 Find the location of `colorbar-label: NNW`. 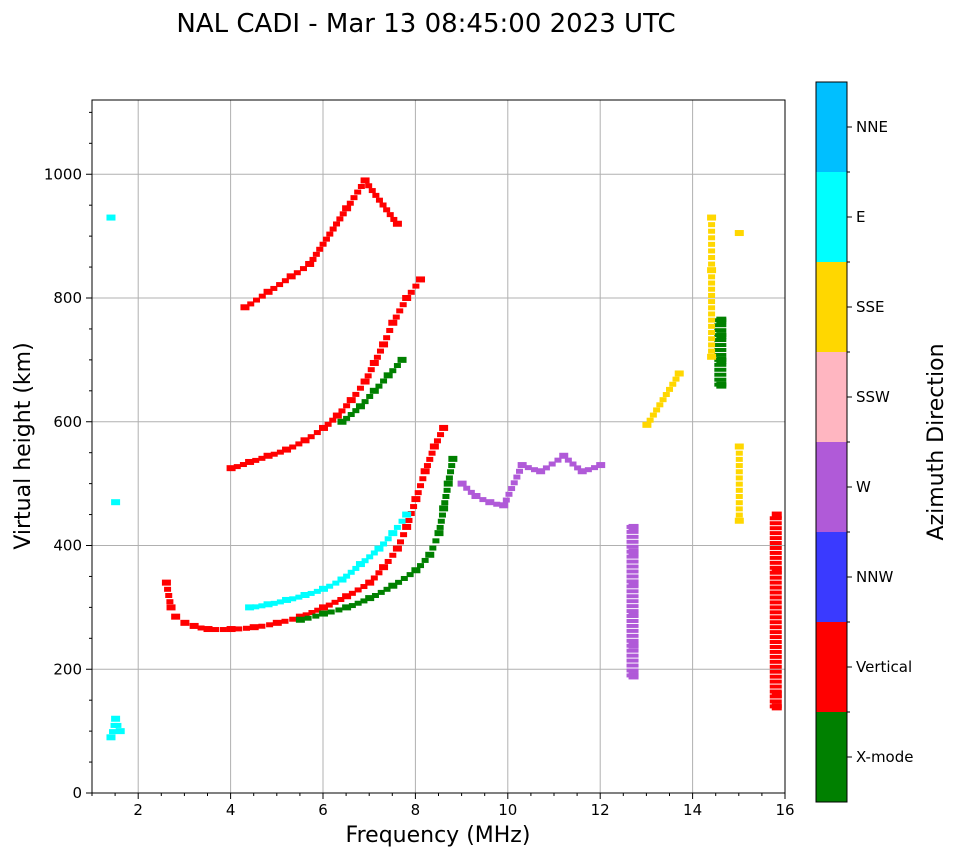

colorbar-label: NNW is located at coordinates (874, 577).